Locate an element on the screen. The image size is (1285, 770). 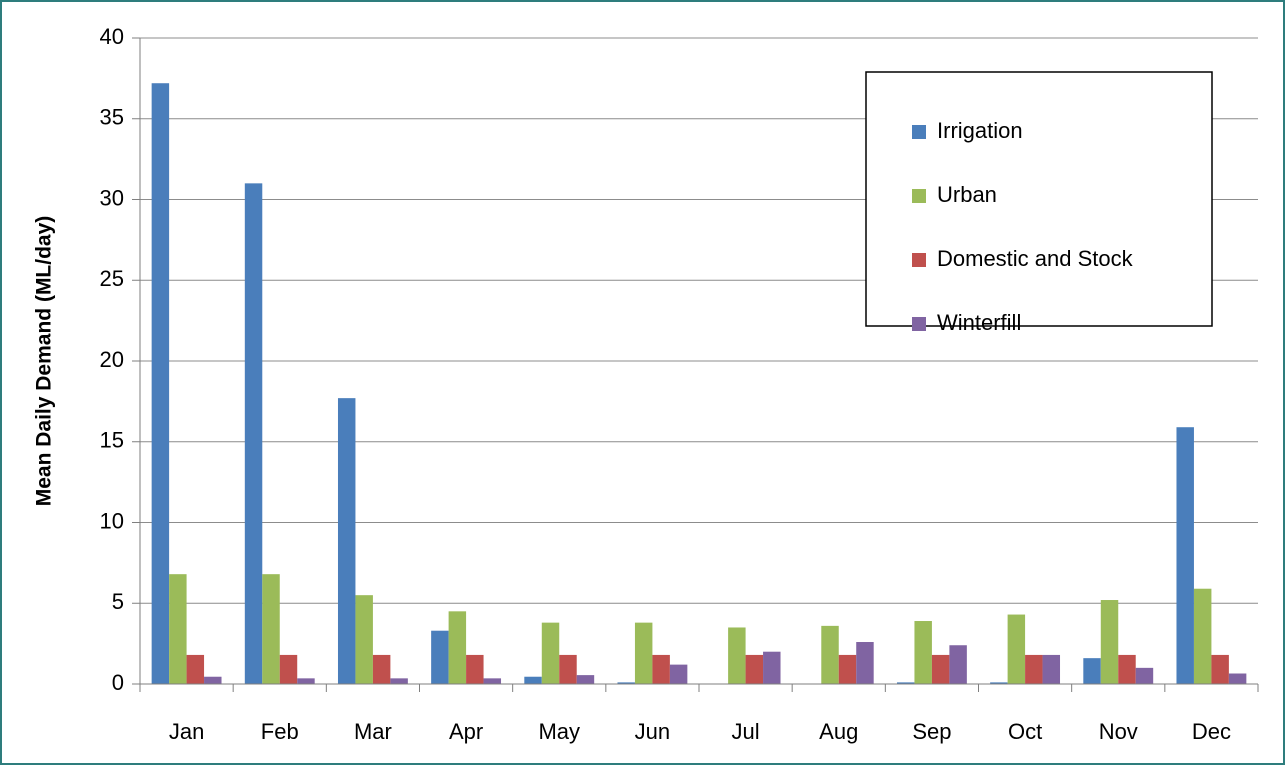
legend-label: Urban is located at coordinates (967, 194).